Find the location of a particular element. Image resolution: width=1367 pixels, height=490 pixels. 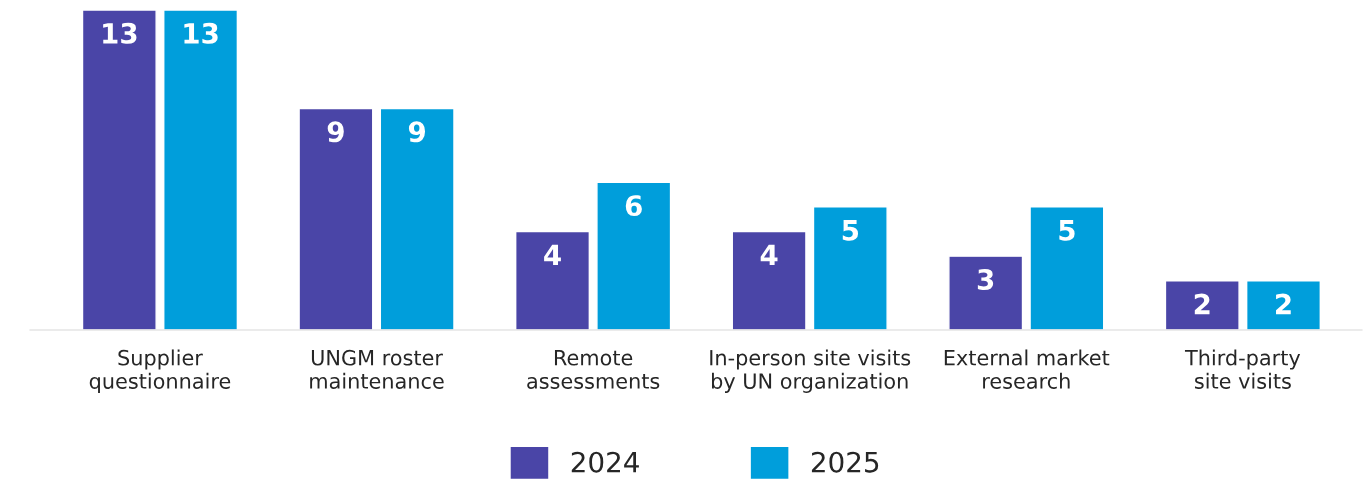

data-label: 3 is located at coordinates (985, 279).